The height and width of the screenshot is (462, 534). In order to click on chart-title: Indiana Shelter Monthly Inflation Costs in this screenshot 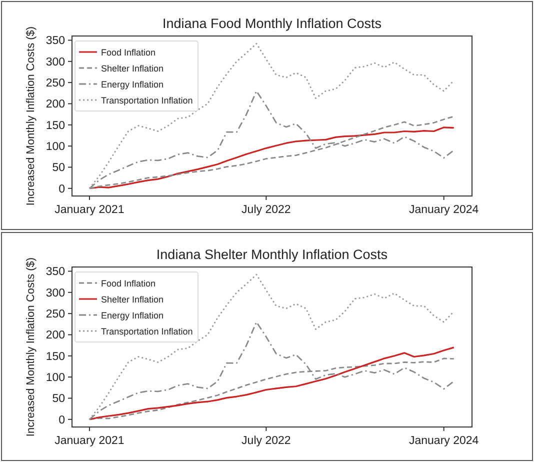, I will do `click(272, 254)`.